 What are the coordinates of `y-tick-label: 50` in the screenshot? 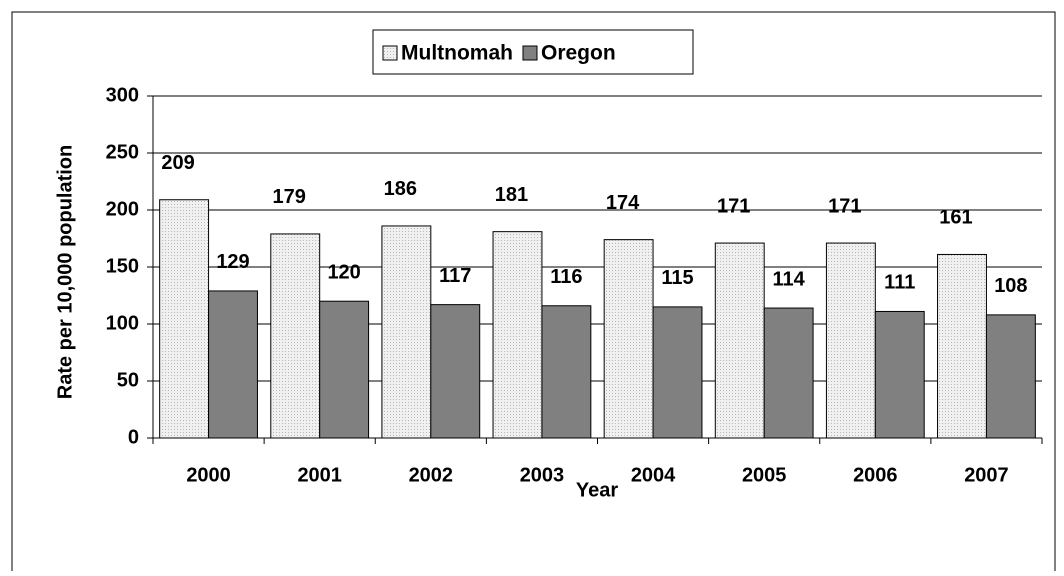 It's located at (128, 380).